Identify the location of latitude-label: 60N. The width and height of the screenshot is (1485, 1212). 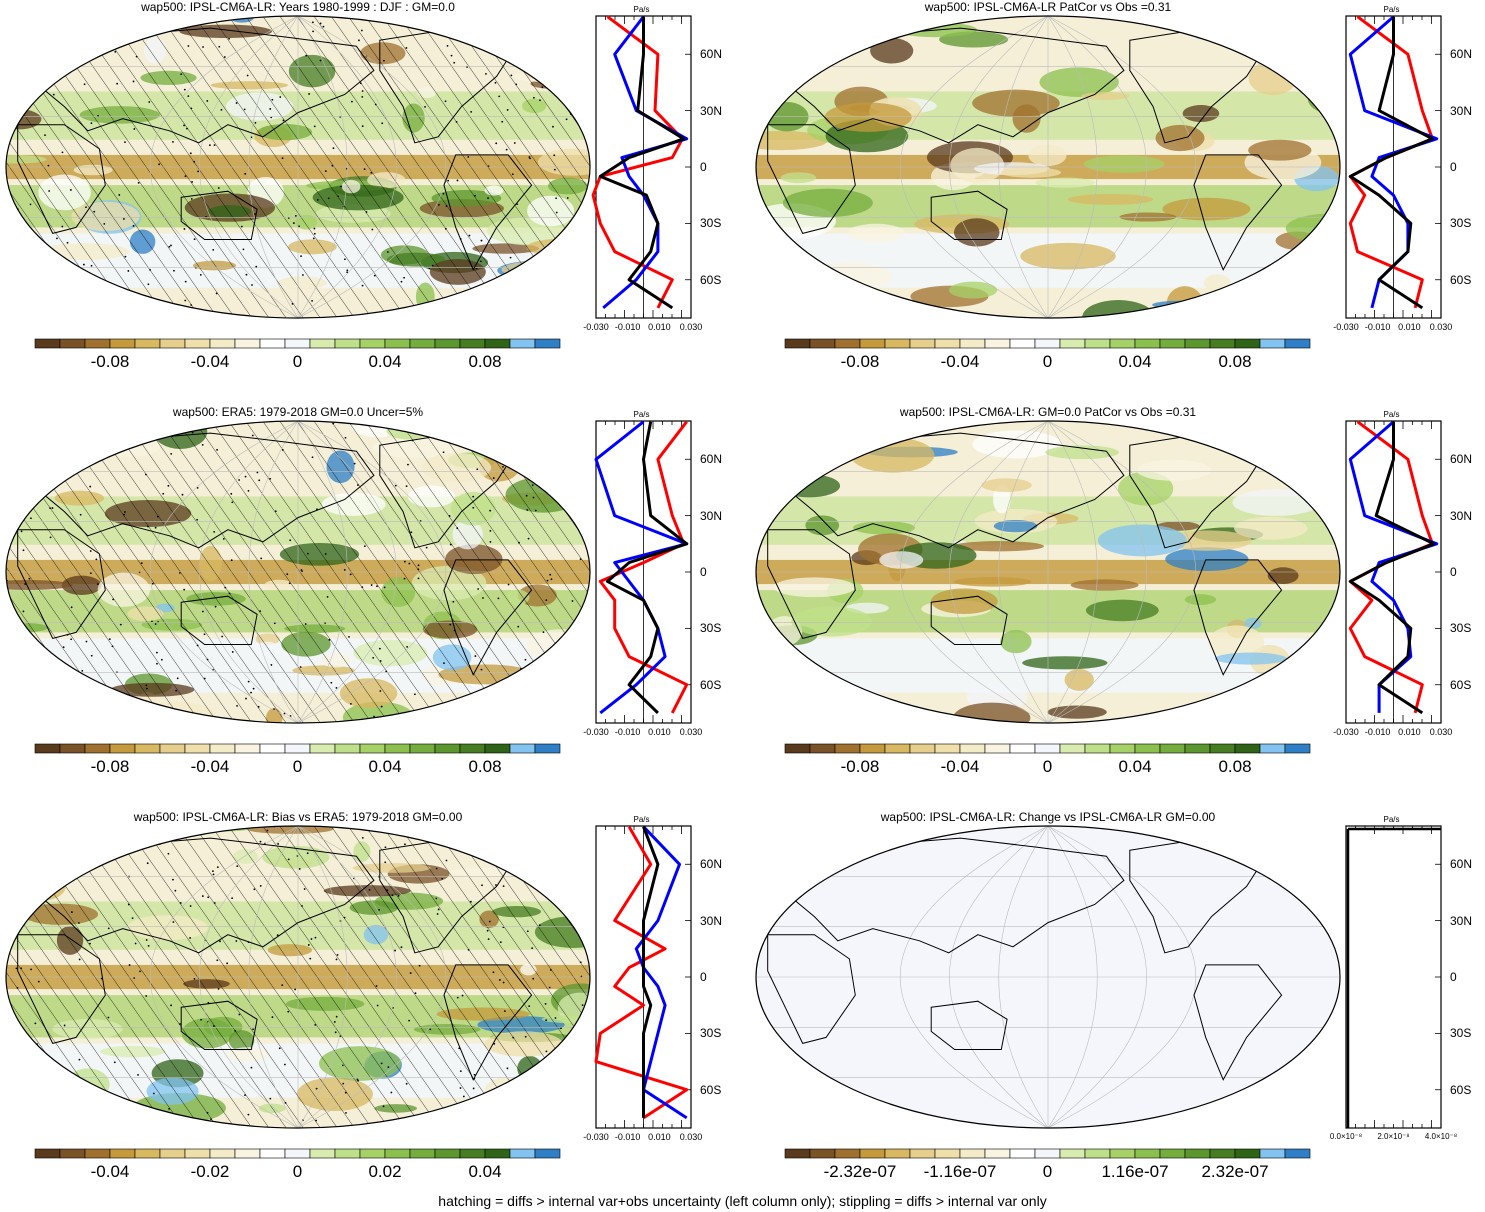
(711, 864).